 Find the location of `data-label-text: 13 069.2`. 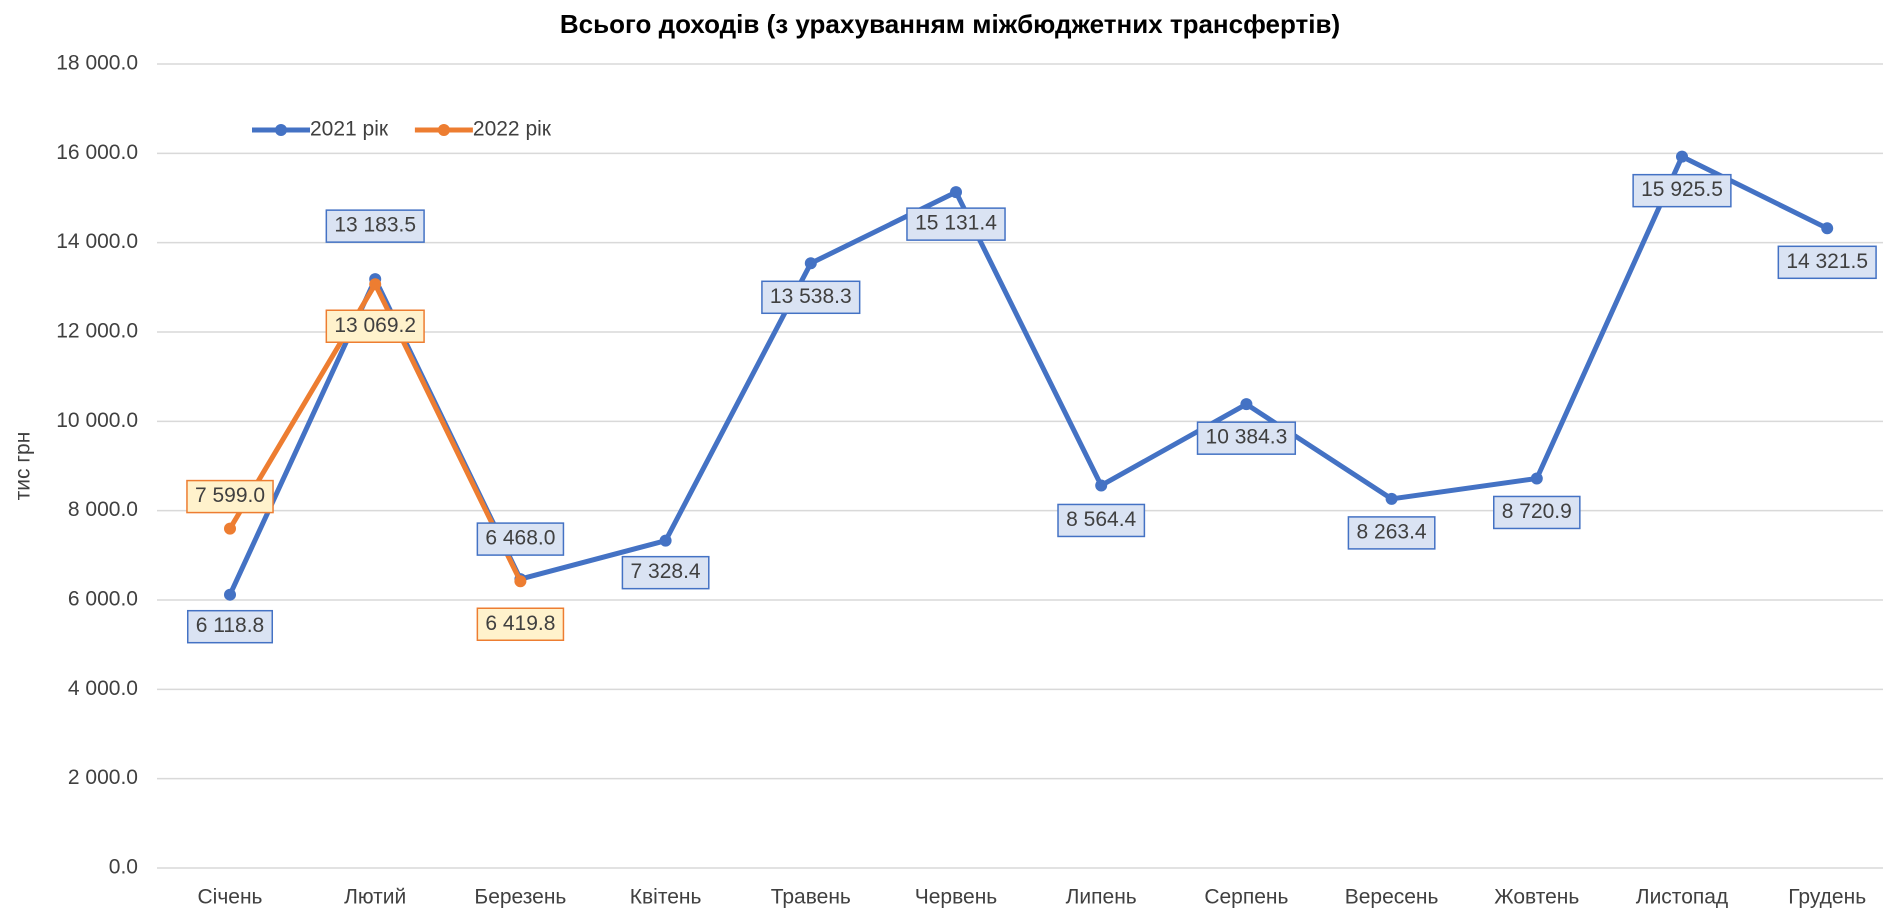

data-label-text: 13 069.2 is located at coordinates (375, 325).